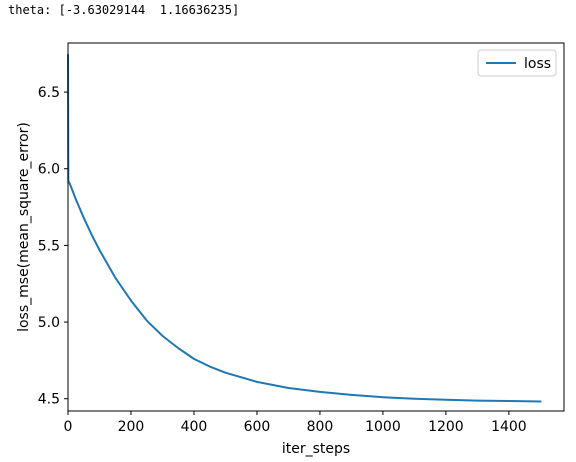 The image size is (576, 462). Describe the element at coordinates (446, 427) in the screenshot. I see `x-tick-label: 1200` at that location.